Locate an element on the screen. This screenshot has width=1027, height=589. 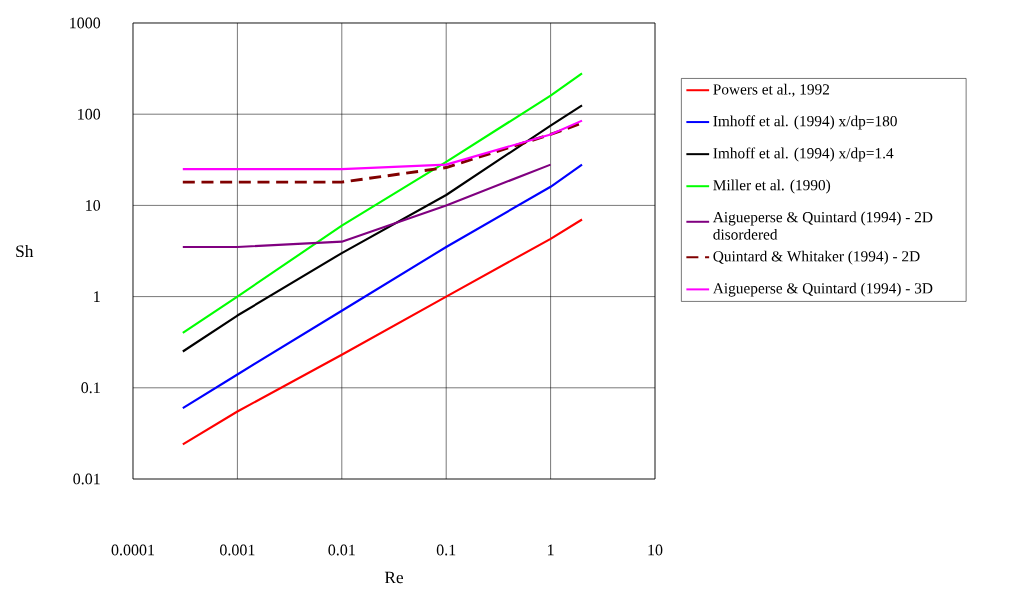
x-tick-label: 10 is located at coordinates (655, 550).